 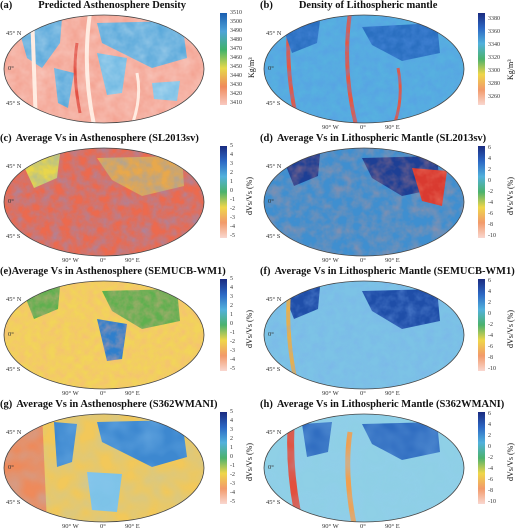 What do you see at coordinates (236, 40) in the screenshot?
I see `colorbar-tick: 3480` at bounding box center [236, 40].